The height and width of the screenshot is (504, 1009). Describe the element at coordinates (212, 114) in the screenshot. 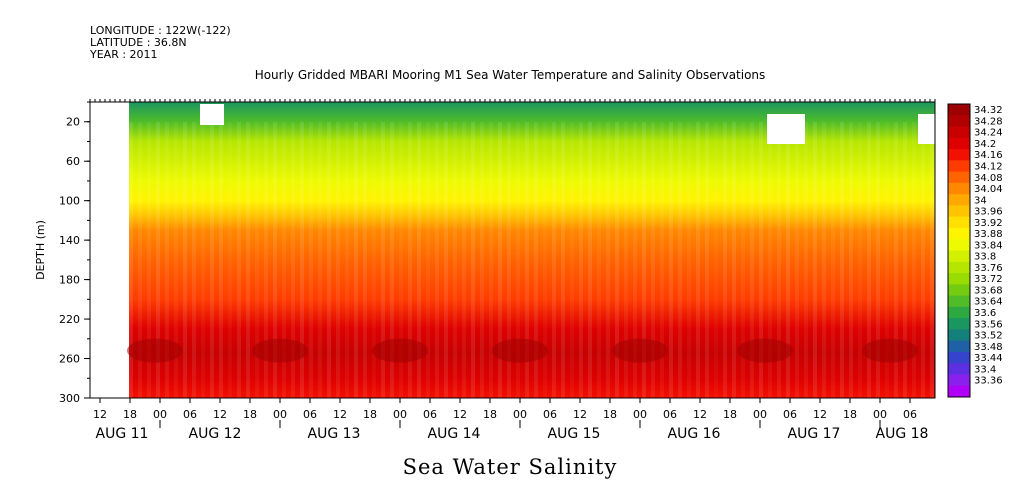

I see `missing-data-gap` at that location.